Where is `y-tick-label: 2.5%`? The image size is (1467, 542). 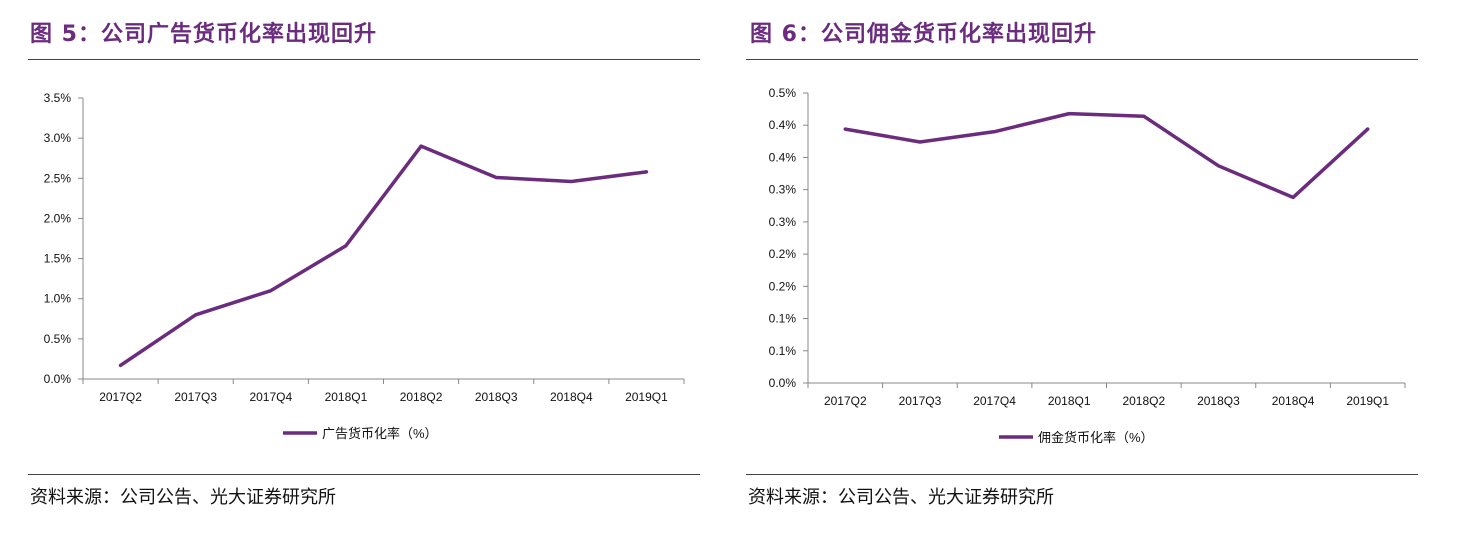 y-tick-label: 2.5% is located at coordinates (58, 178).